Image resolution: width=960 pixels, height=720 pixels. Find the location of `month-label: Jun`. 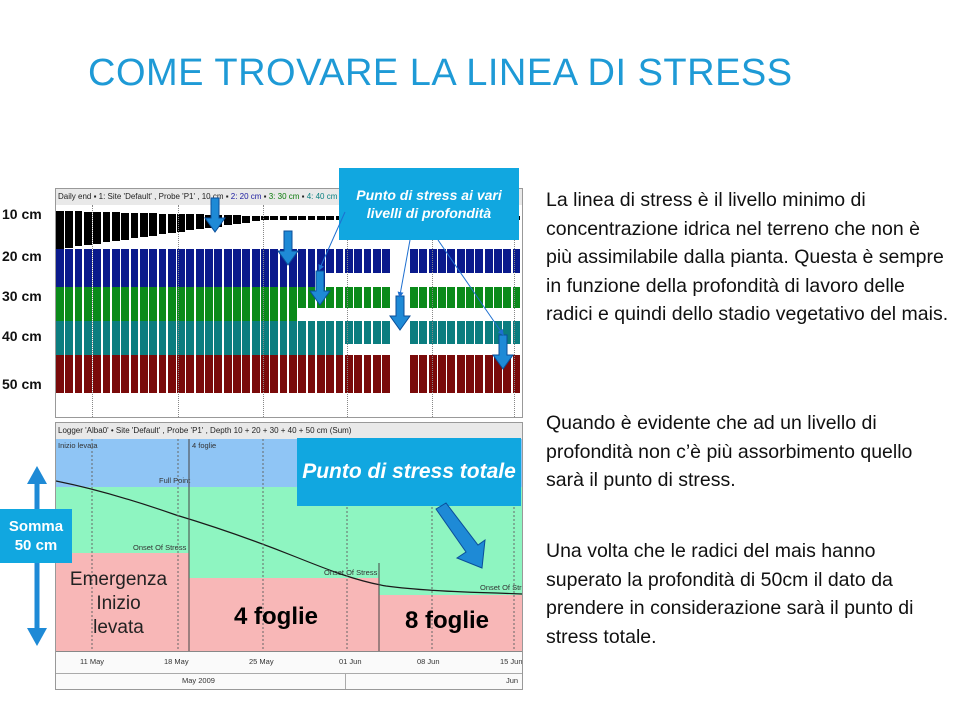

month-label: Jun is located at coordinates (512, 680).